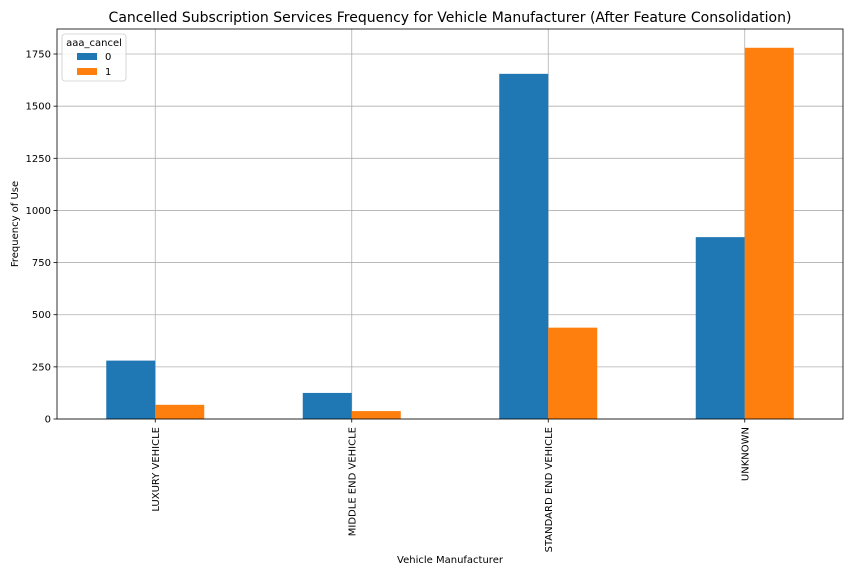  I want to click on y-tick-label: 0, so click(48, 420).